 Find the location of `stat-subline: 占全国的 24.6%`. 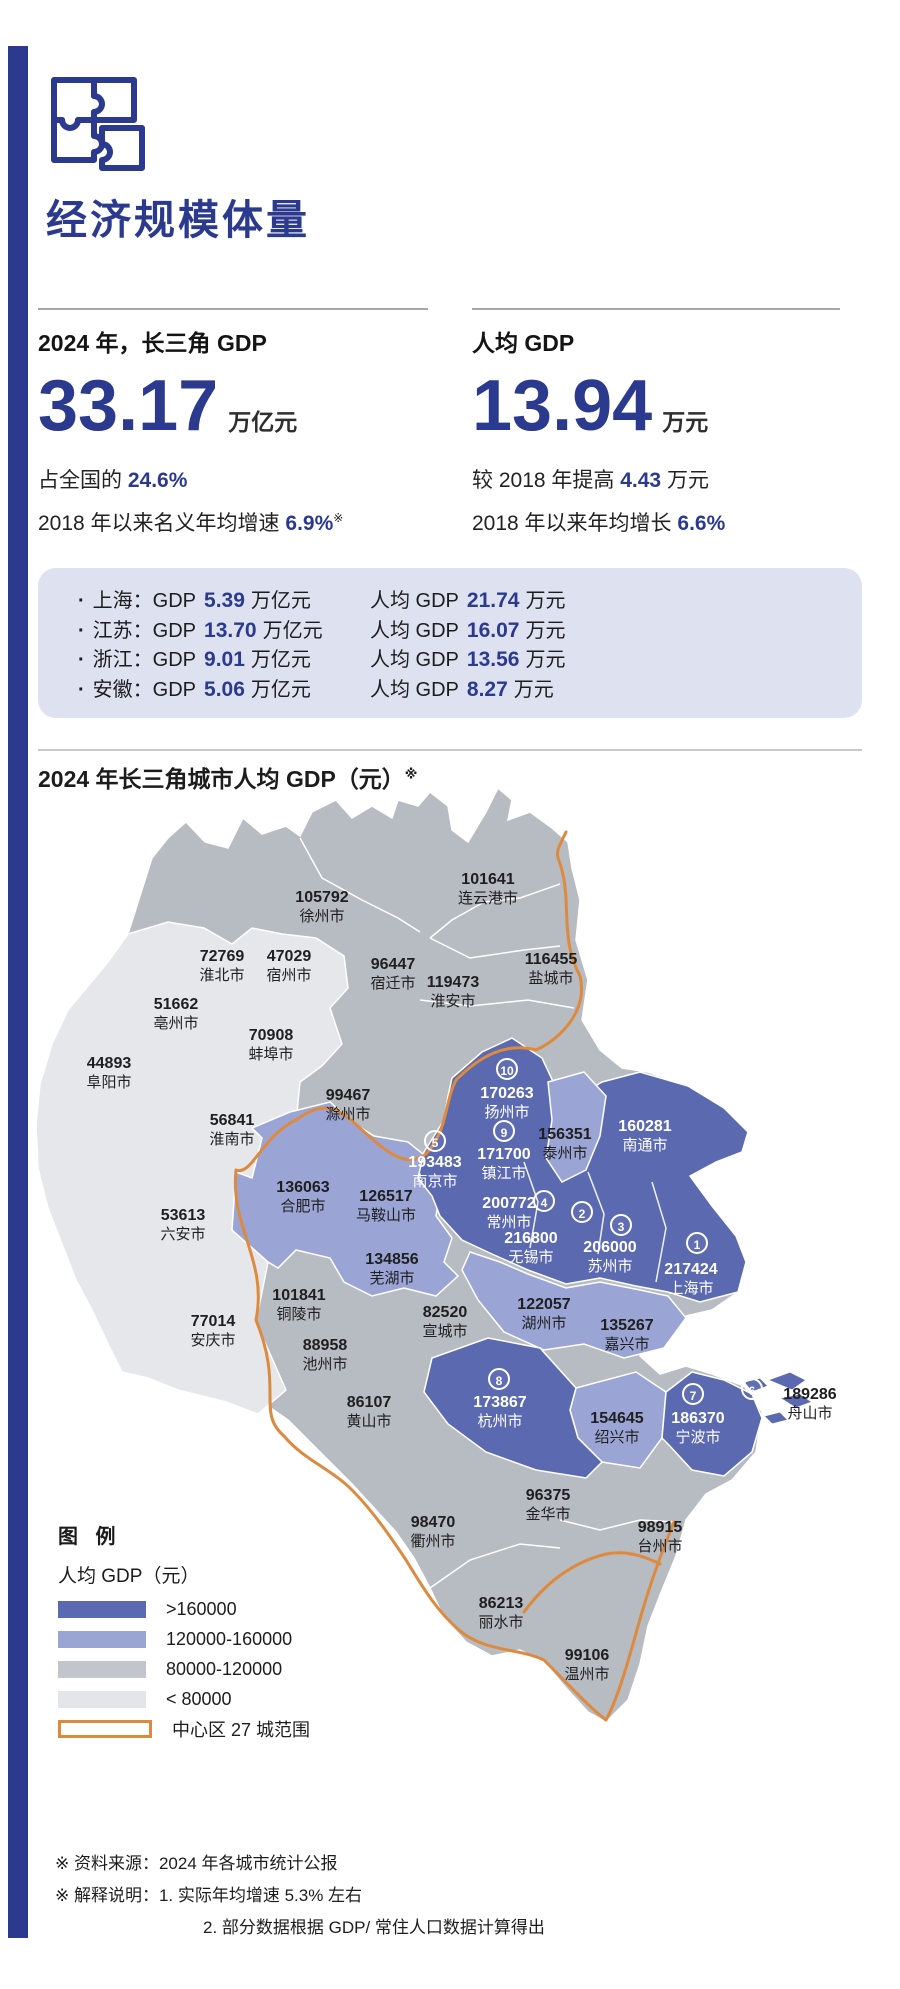

stat-subline: 占全国的 24.6% is located at coordinates (233, 479).